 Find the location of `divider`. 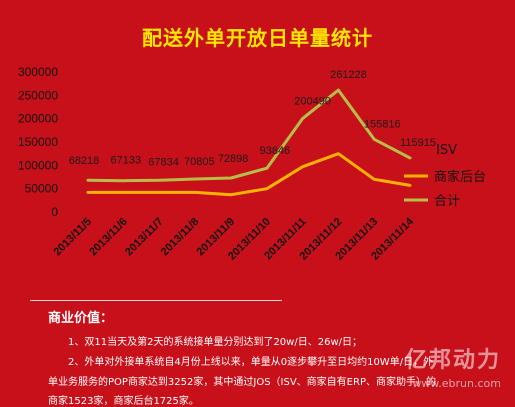

divider is located at coordinates (156, 300).